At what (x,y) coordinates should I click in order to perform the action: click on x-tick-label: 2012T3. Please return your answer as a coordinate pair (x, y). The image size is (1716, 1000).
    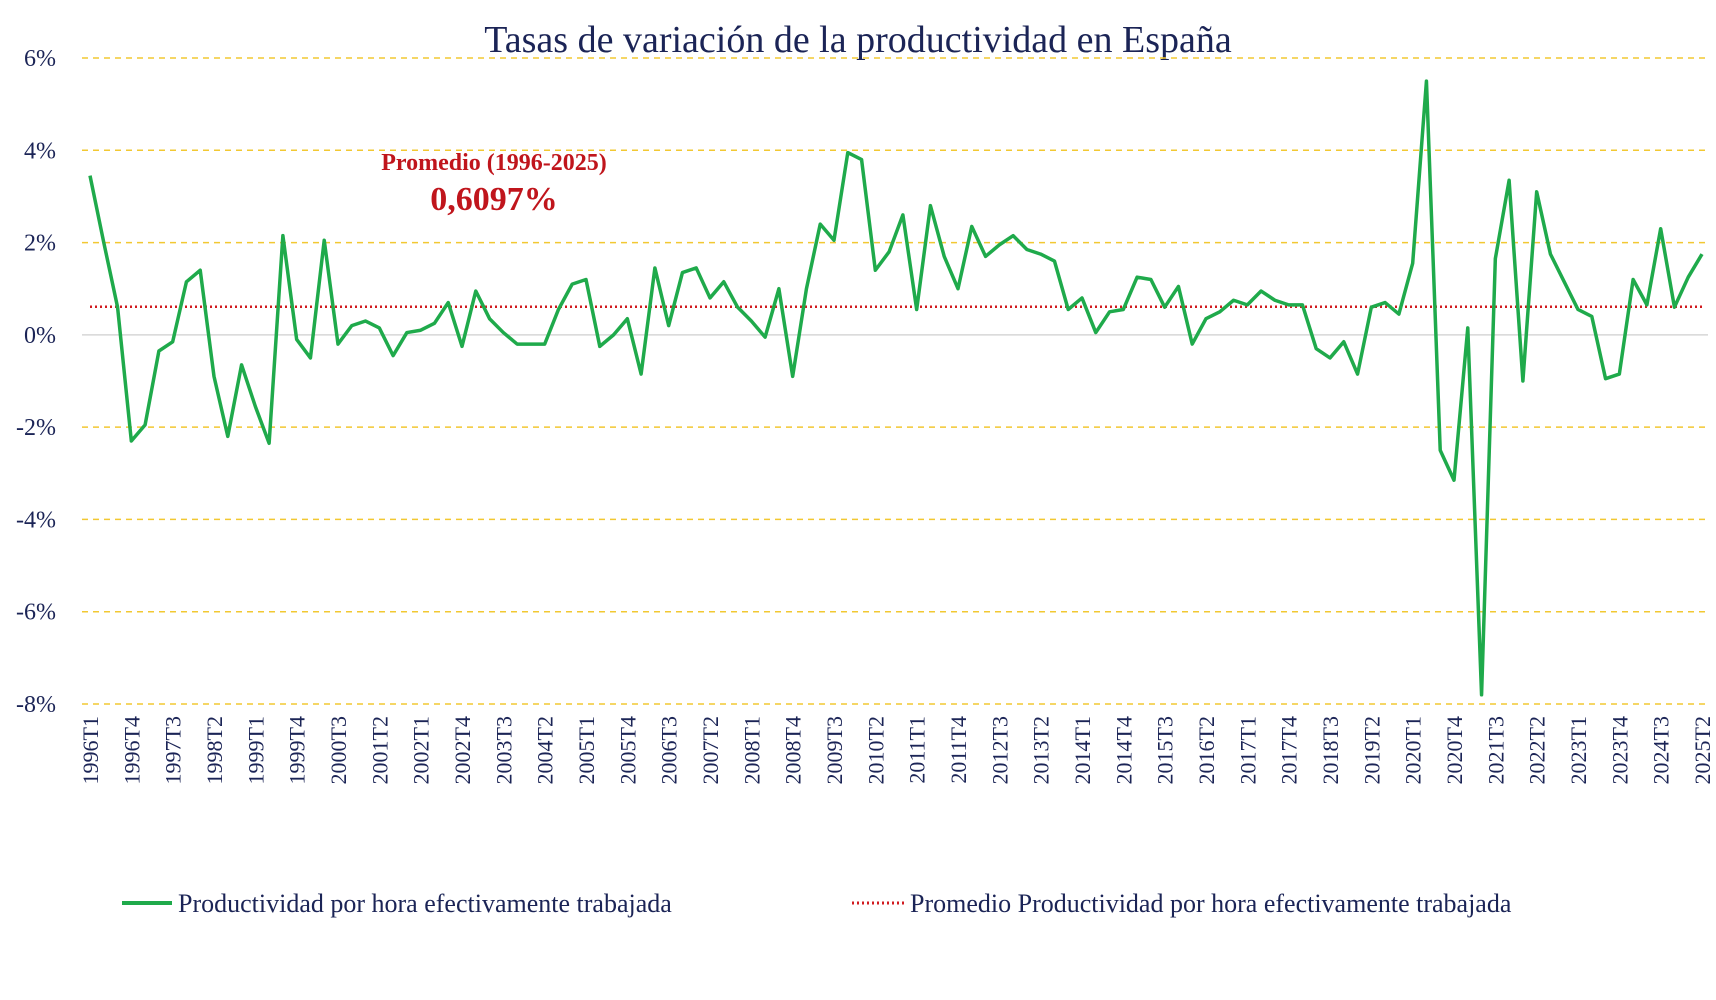
    Looking at the image, I should click on (999, 750).